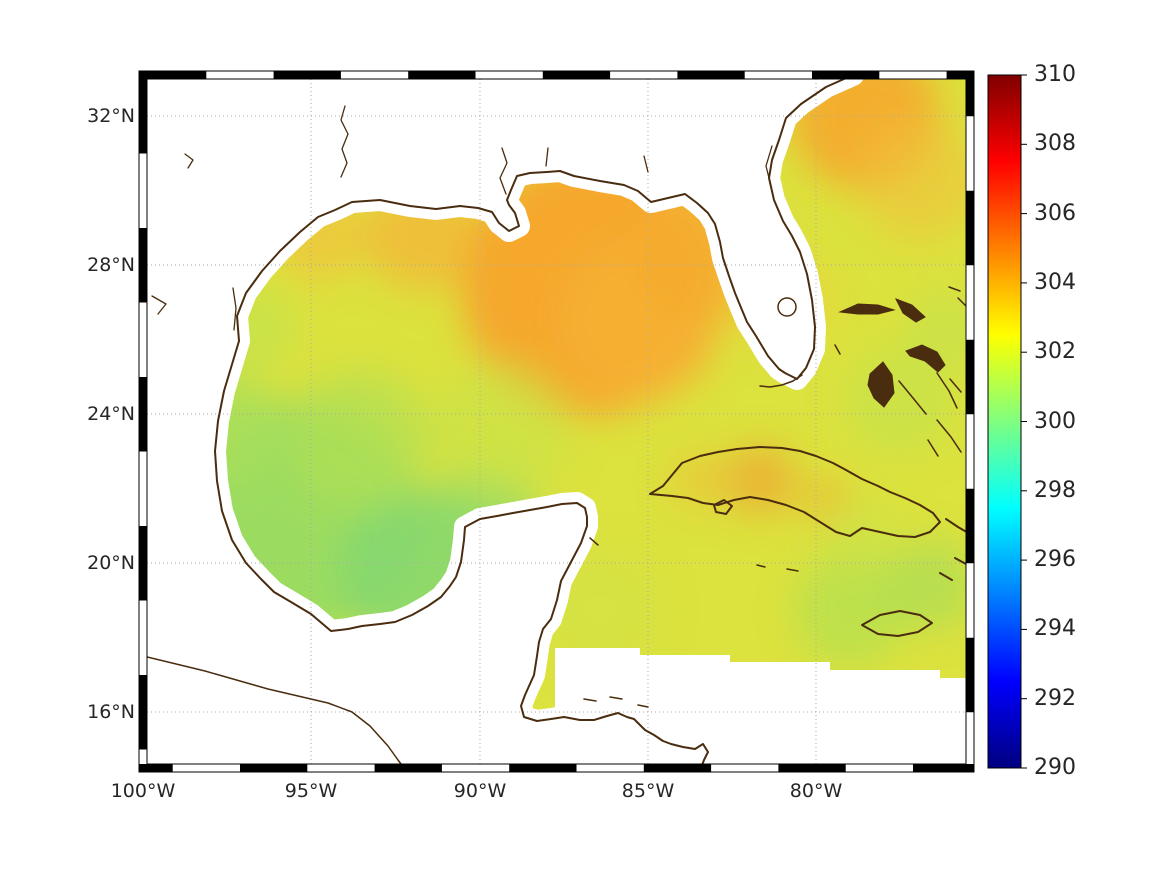 This screenshot has height=875, width=1167. Describe the element at coordinates (1055, 628) in the screenshot. I see `cb-tick-294: 294` at that location.